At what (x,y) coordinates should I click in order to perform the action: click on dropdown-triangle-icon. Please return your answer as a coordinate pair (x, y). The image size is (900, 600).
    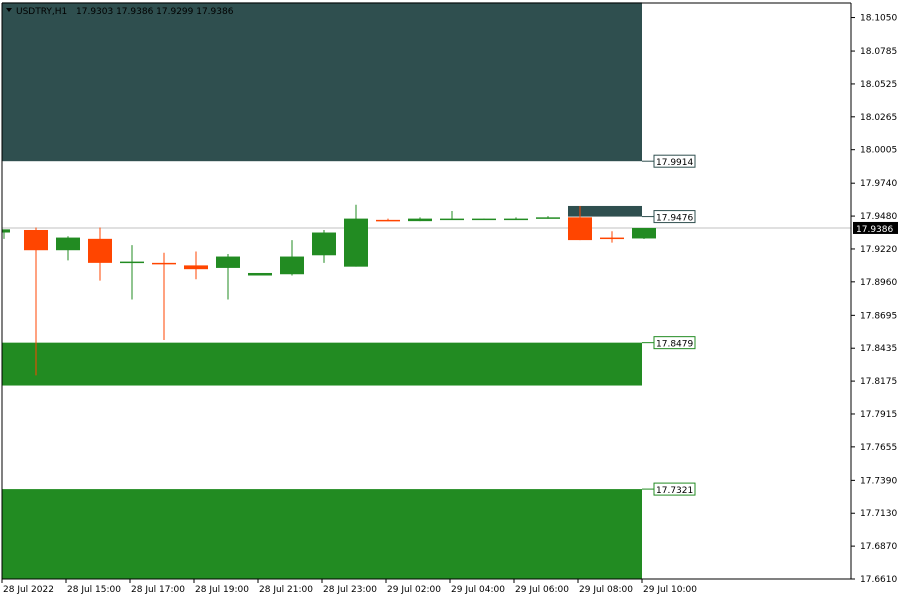
    Looking at the image, I should click on (9, 10).